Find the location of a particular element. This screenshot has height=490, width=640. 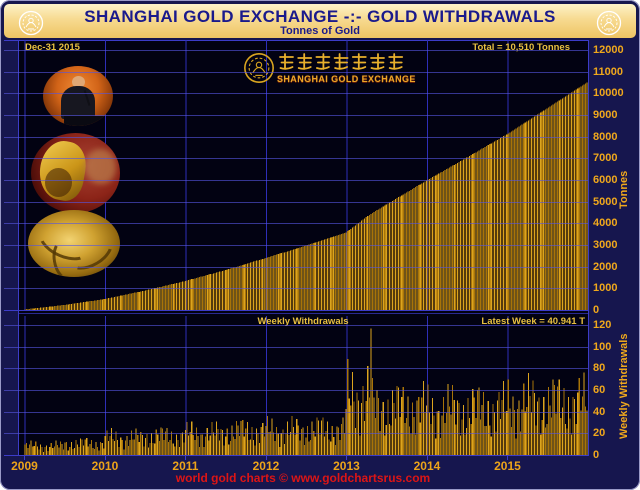

year-label-2009: 2009 is located at coordinates (24, 466).